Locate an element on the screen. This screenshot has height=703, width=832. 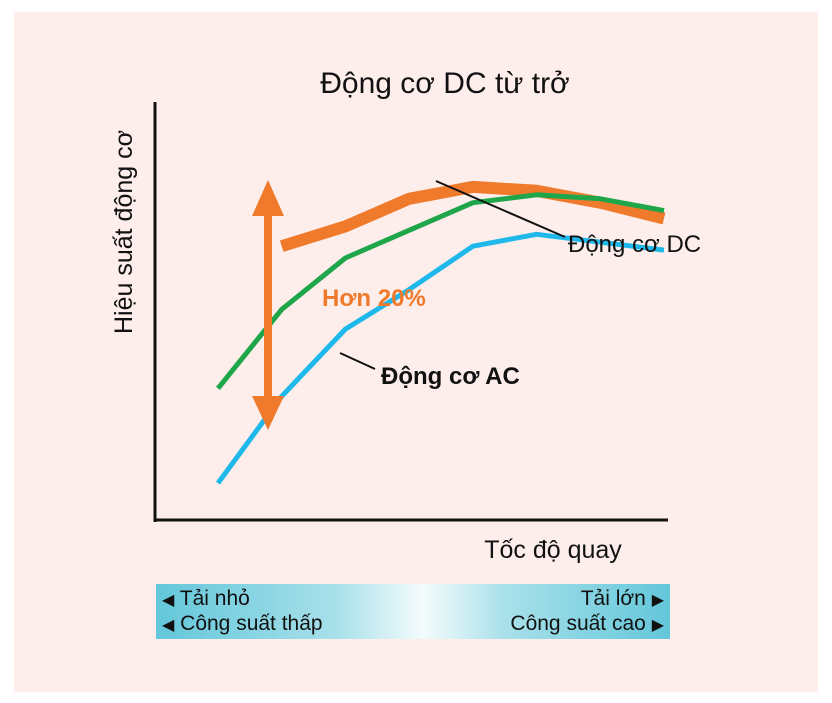
small-load-label: ◀ Tải nhỏ is located at coordinates (206, 600).